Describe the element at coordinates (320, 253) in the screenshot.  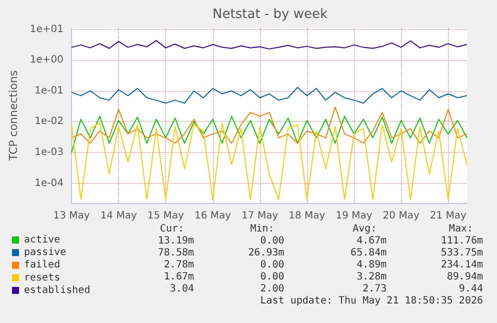
I see `text: 78.58m 26.93m 65.84m 533.75m` at that location.